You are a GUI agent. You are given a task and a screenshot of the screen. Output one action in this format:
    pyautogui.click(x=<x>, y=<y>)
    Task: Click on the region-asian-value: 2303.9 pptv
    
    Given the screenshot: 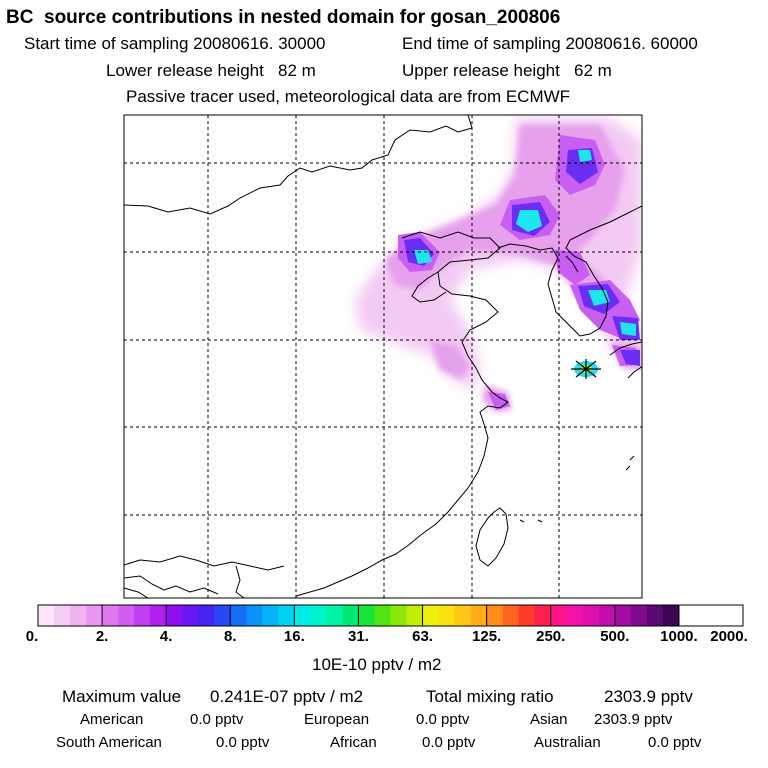 What is the action you would take?
    pyautogui.click(x=633, y=719)
    